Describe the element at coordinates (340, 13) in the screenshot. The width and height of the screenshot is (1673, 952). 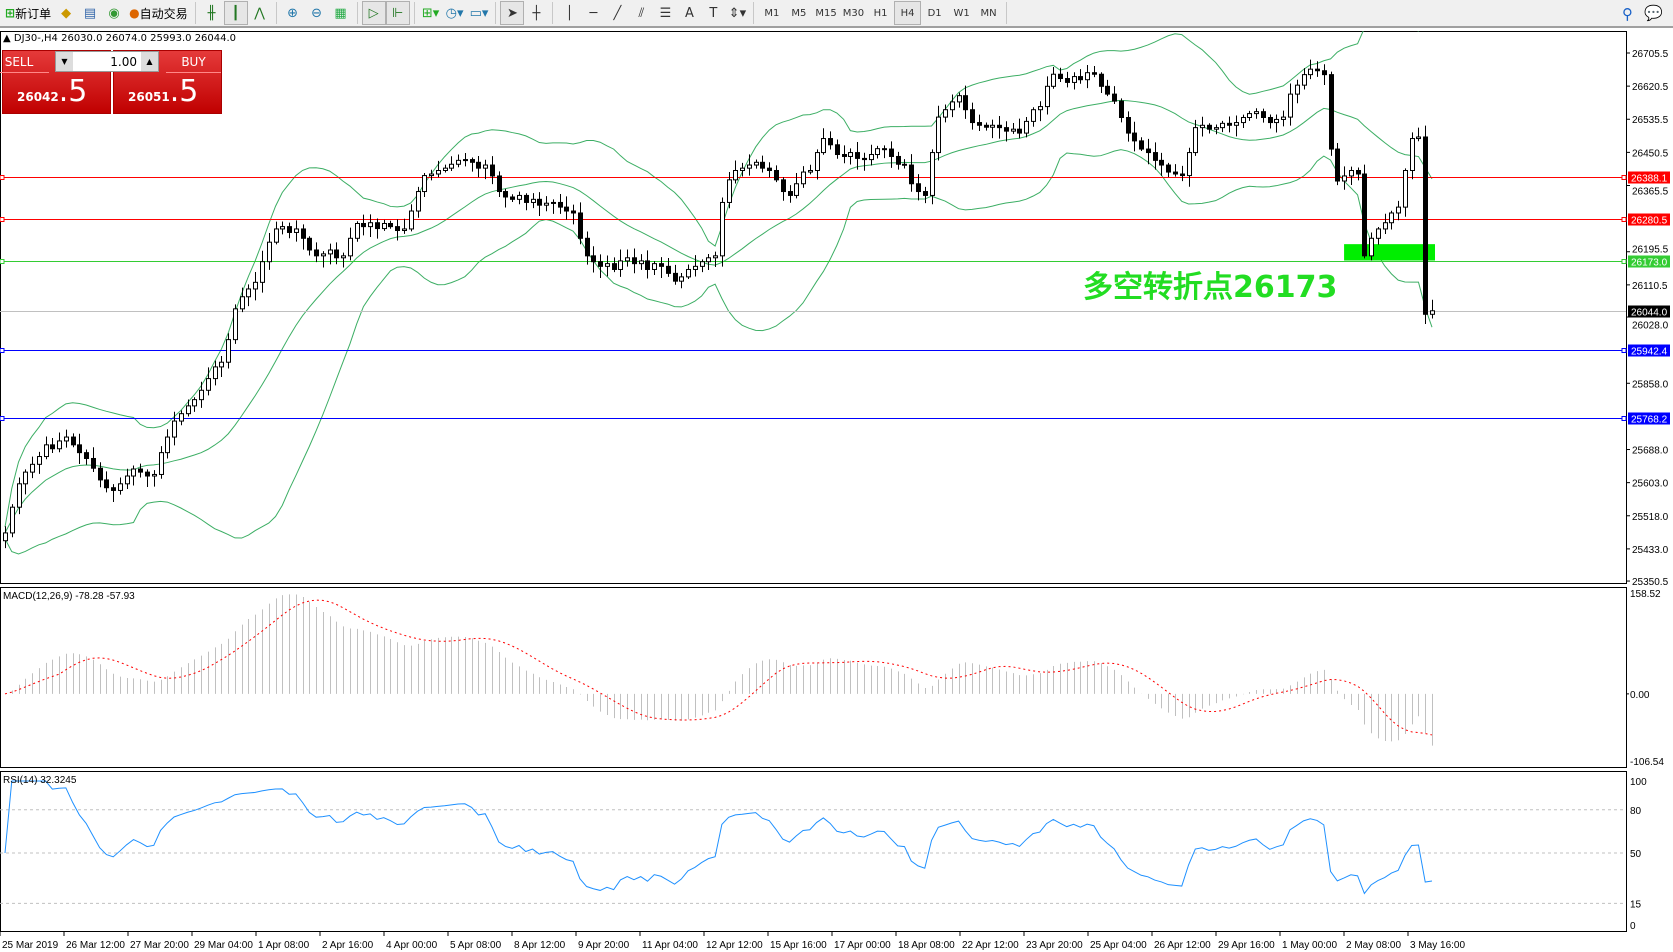
I see `tile-windows-icon: ▦` at that location.